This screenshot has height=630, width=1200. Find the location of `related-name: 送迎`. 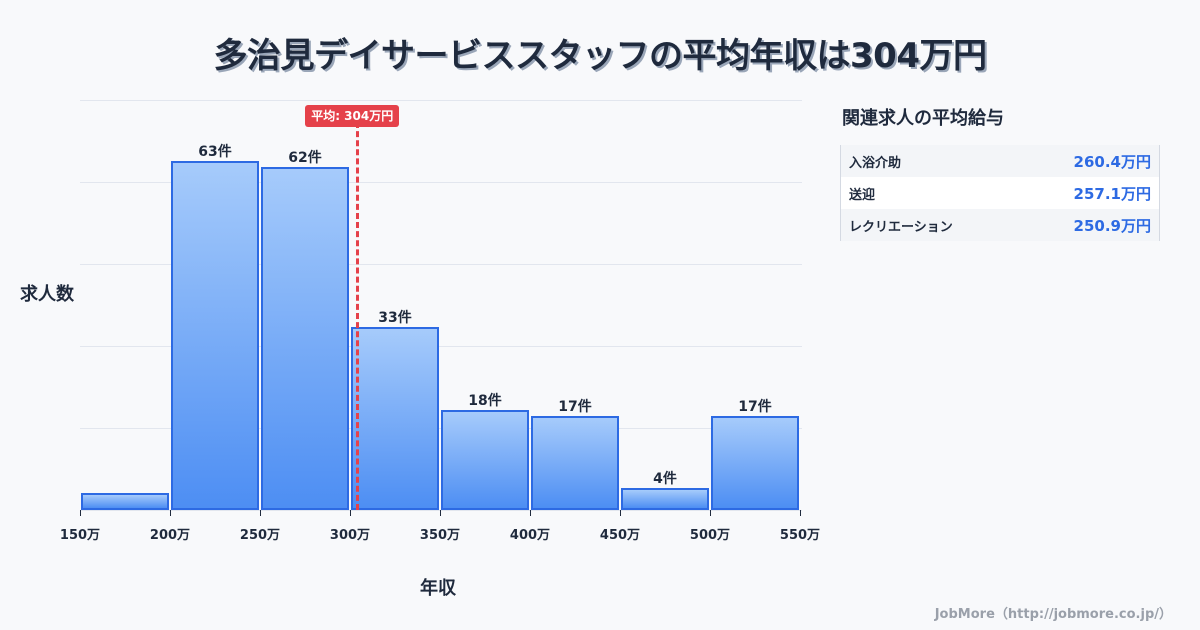

related-name: 送迎 is located at coordinates (862, 195).